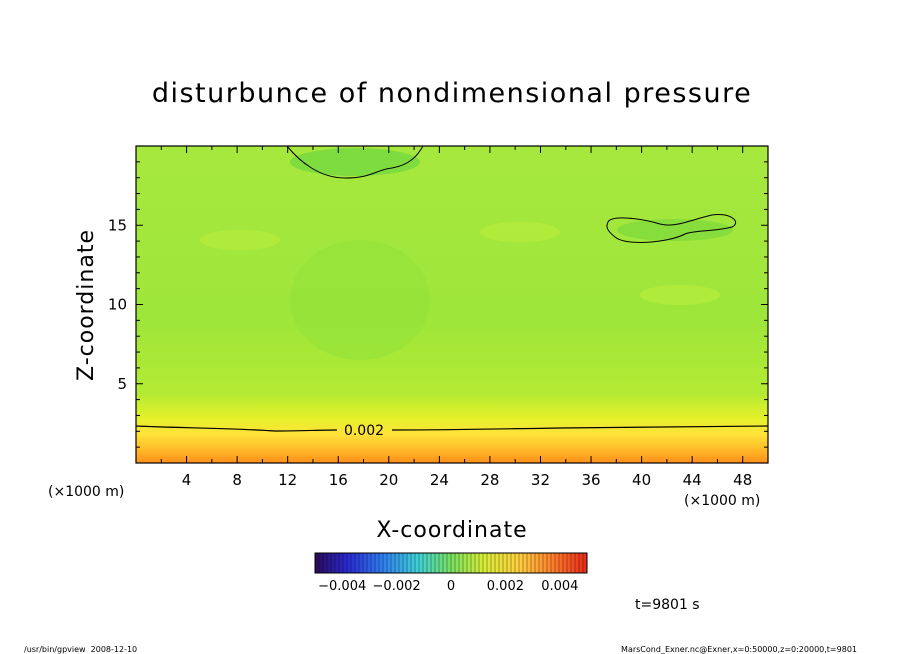 The width and height of the screenshot is (904, 654). What do you see at coordinates (667, 605) in the screenshot?
I see `time-label: t=9801 s` at bounding box center [667, 605].